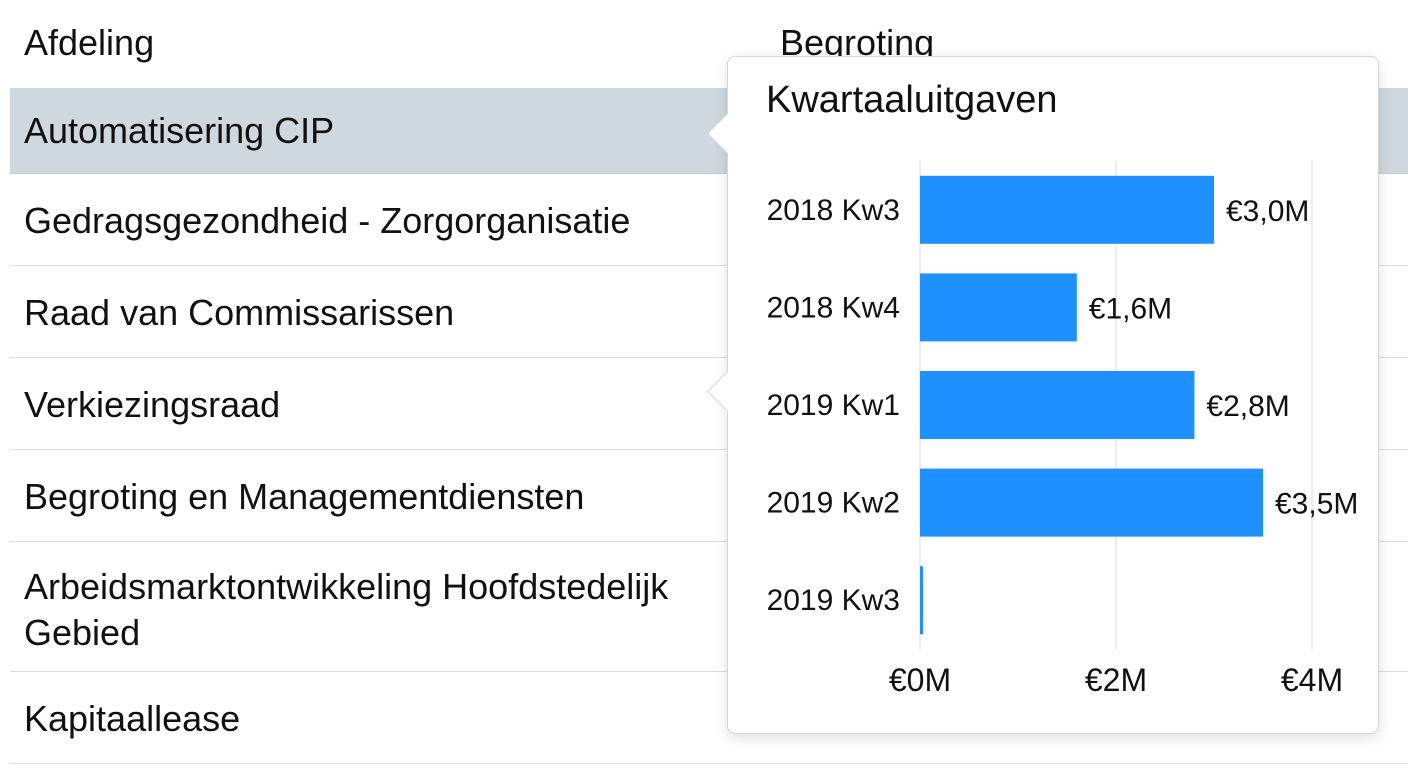  I want to click on table-header: Afdeling Begroting, so click(709, 44).